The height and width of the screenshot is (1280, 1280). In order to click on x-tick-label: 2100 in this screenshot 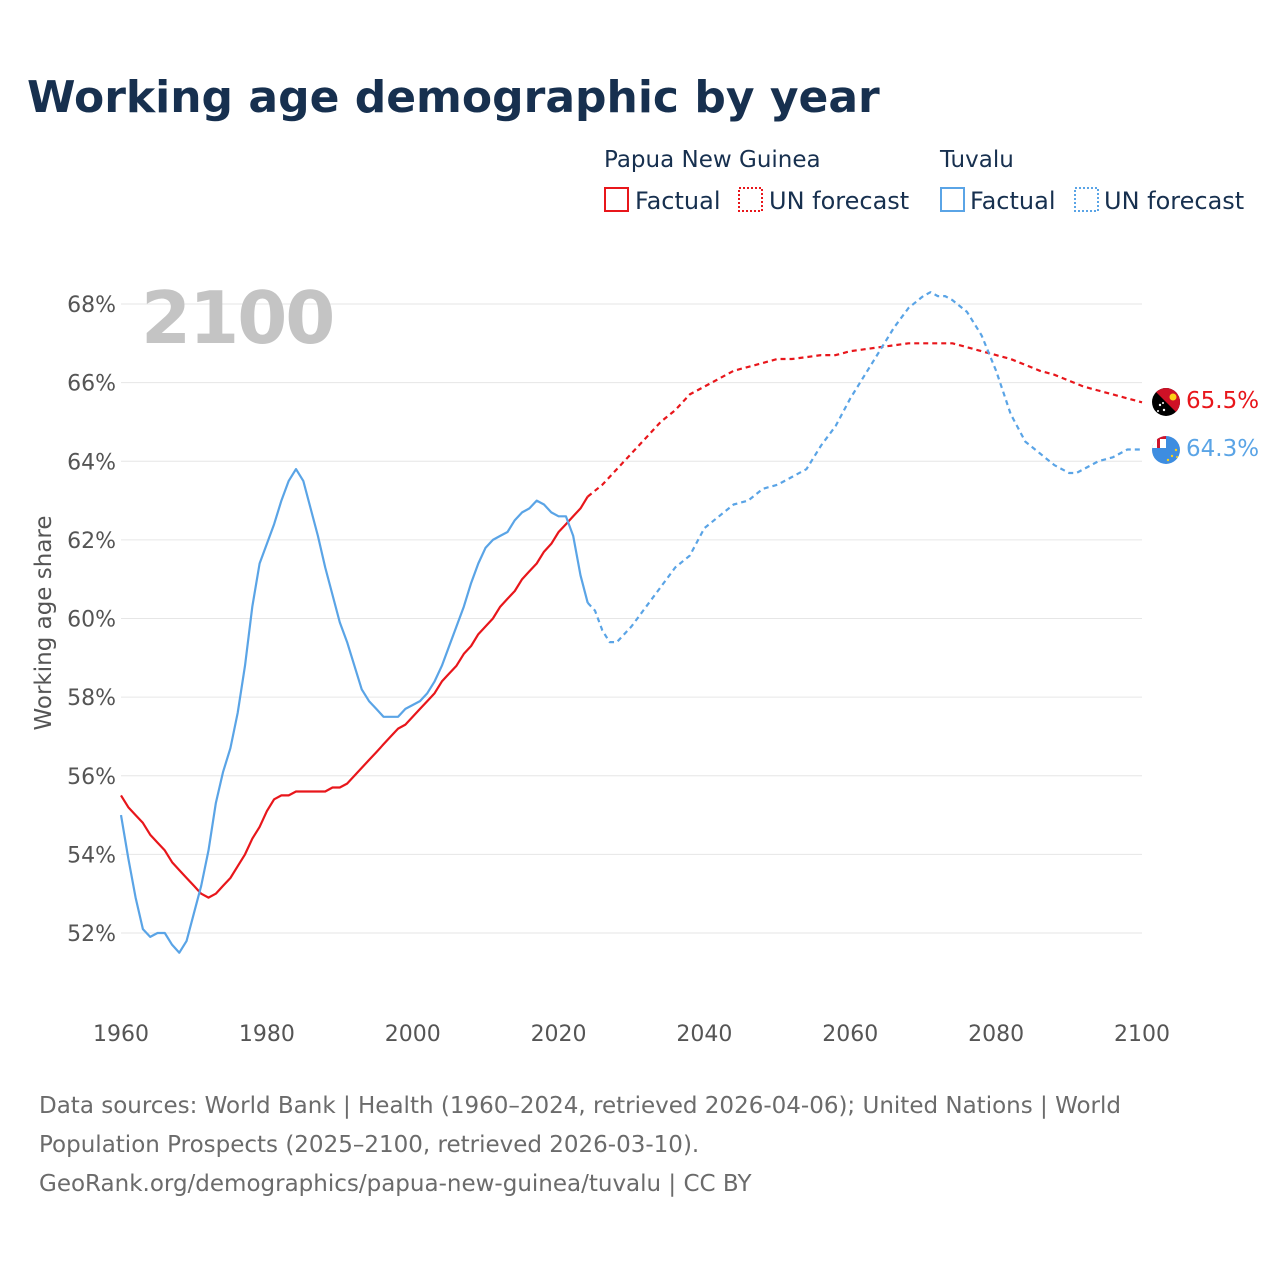, I will do `click(1142, 1034)`.